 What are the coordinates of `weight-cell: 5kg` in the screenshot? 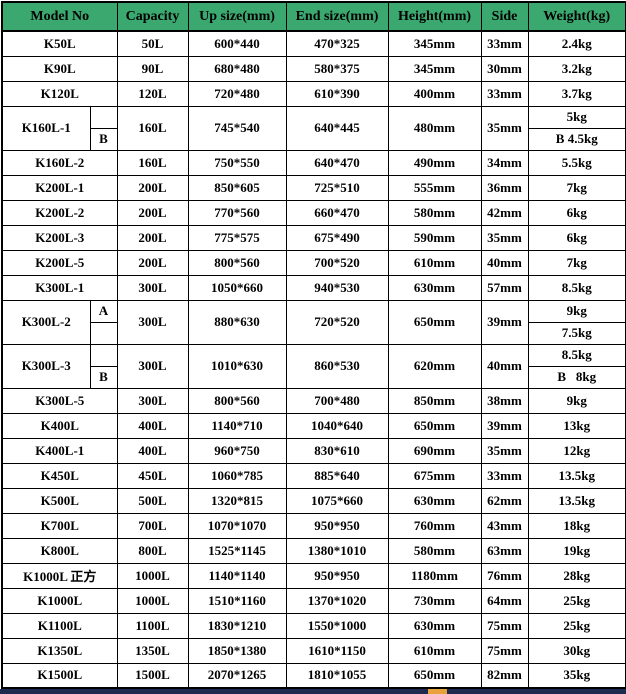 It's located at (576, 117).